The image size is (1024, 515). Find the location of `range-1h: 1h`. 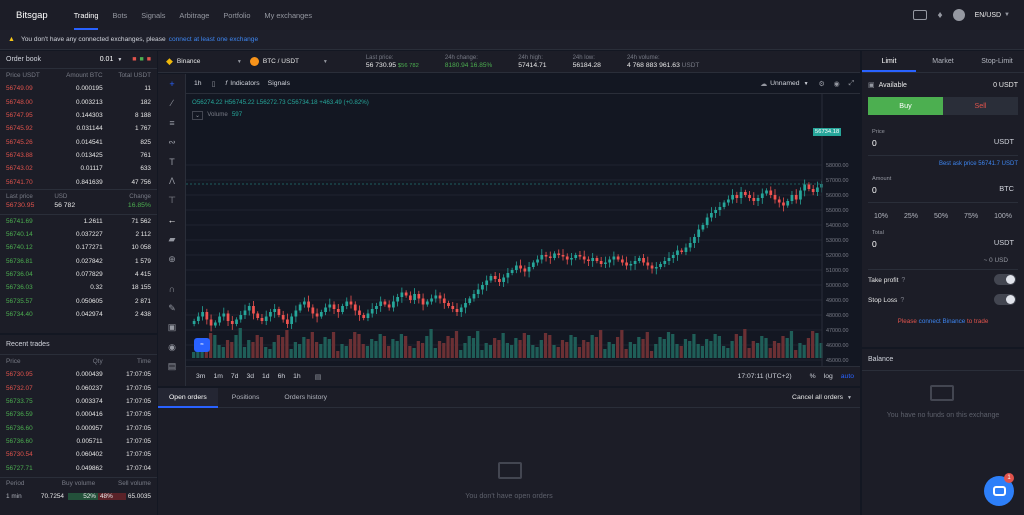

range-1h: 1h is located at coordinates (297, 376).